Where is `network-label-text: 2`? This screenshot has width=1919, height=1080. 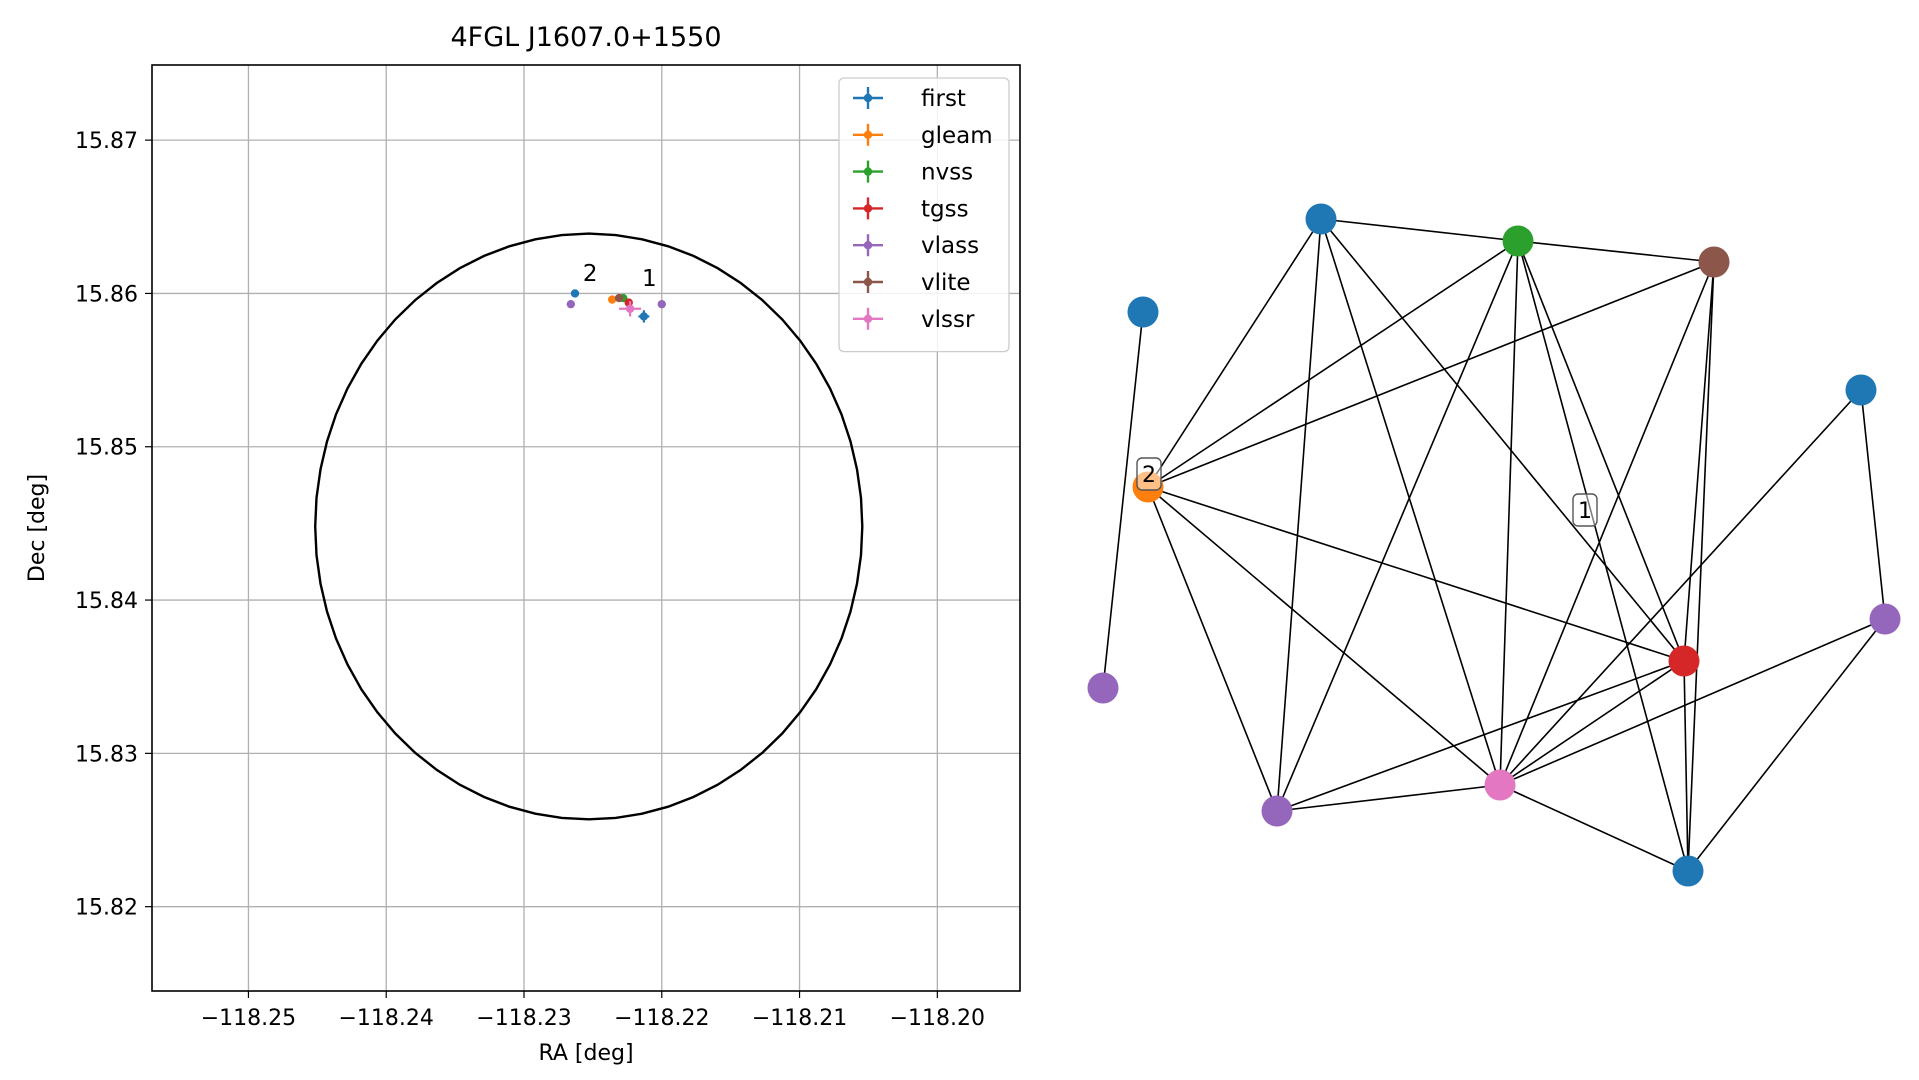
network-label-text: 2 is located at coordinates (1149, 475).